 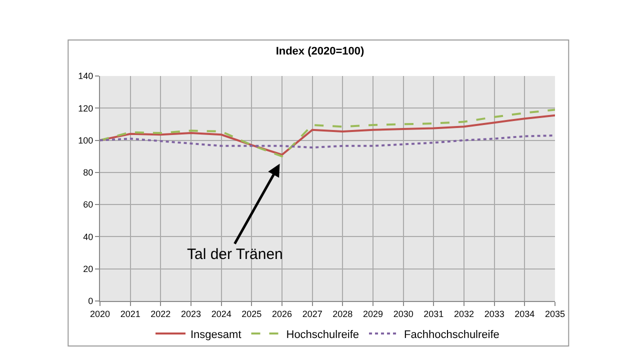 What do you see at coordinates (86, 76) in the screenshot?
I see `y-tick-label: 140` at bounding box center [86, 76].